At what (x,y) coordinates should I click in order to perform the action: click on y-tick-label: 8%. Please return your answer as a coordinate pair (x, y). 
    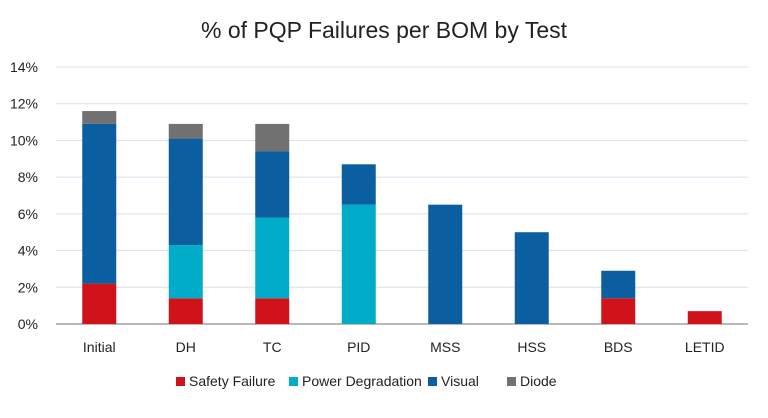
    Looking at the image, I should click on (28, 177).